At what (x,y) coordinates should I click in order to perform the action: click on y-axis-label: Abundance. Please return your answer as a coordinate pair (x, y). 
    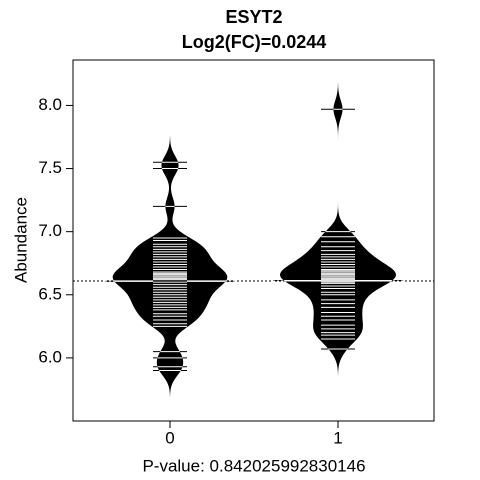
    Looking at the image, I should click on (20, 240).